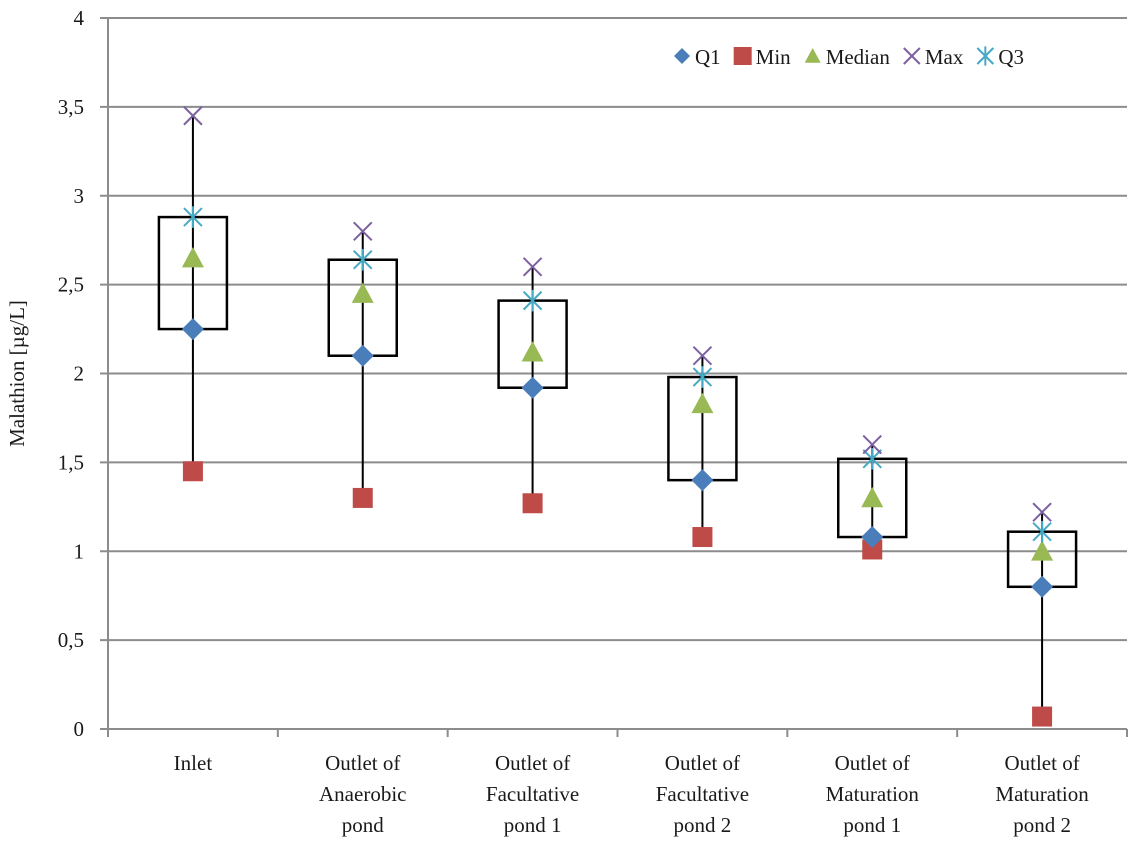 Image resolution: width=1141 pixels, height=848 pixels. I want to click on legend-max-icon, so click(912, 56).